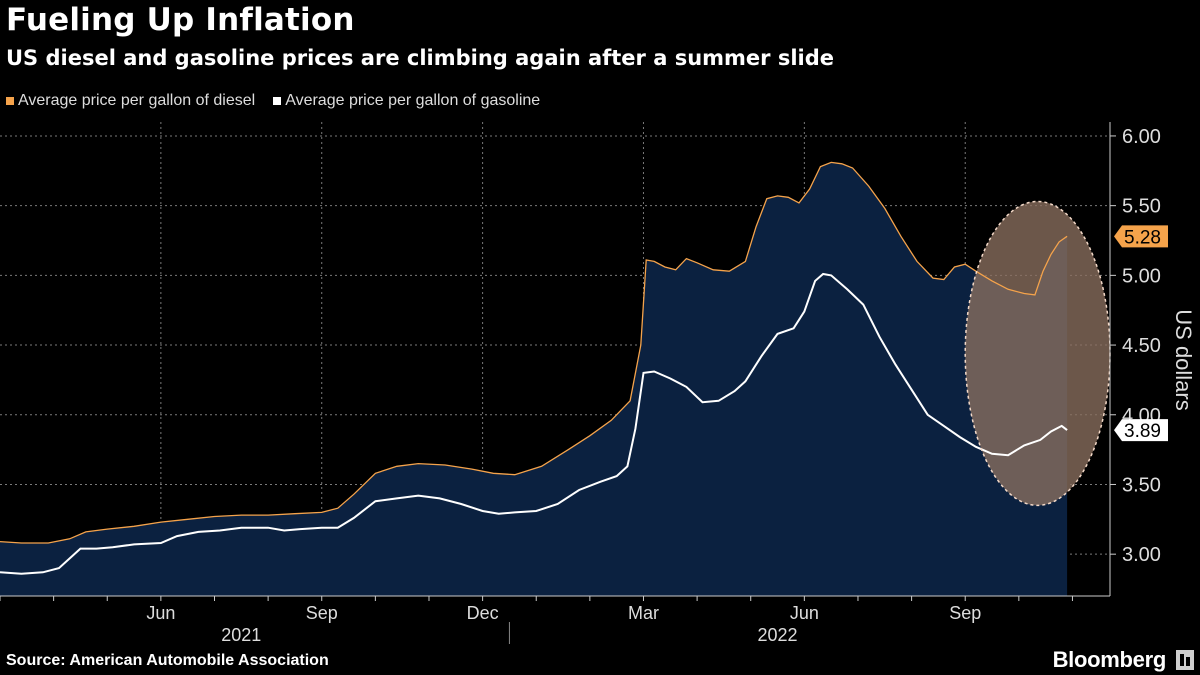 The height and width of the screenshot is (675, 1200). I want to click on legend-swatch-diesel, so click(10, 101).